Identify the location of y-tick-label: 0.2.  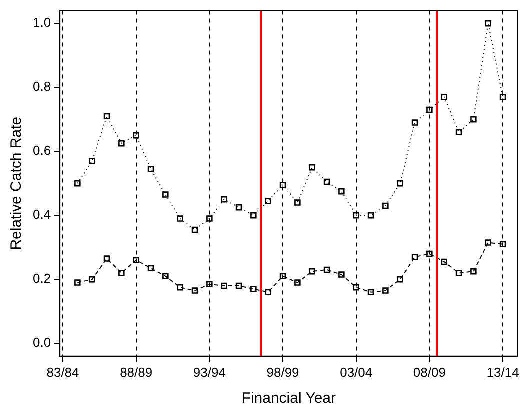
(42, 278).